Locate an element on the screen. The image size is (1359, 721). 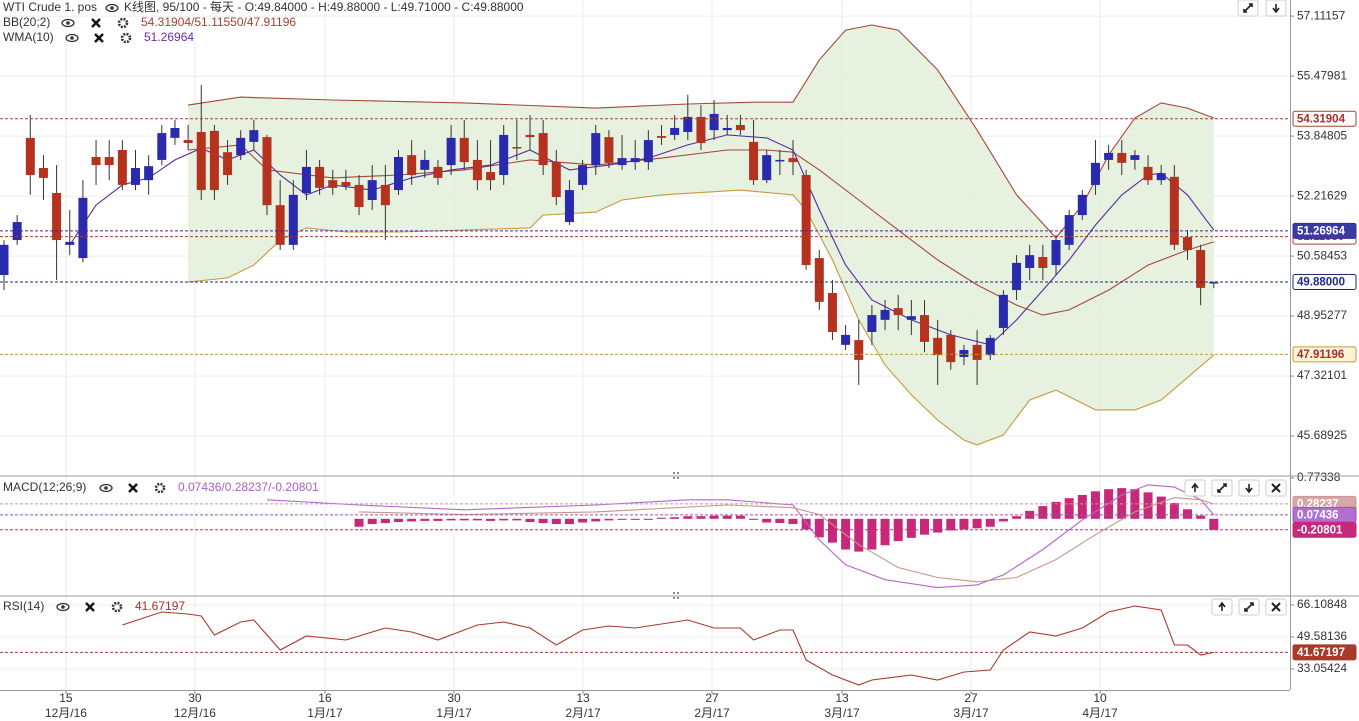
x-tick-label: 15 is located at coordinates (66, 698).